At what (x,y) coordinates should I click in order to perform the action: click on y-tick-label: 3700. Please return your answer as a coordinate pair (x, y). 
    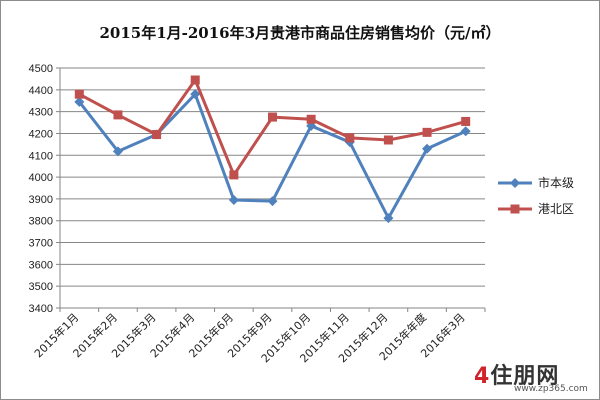
    Looking at the image, I should click on (41, 244).